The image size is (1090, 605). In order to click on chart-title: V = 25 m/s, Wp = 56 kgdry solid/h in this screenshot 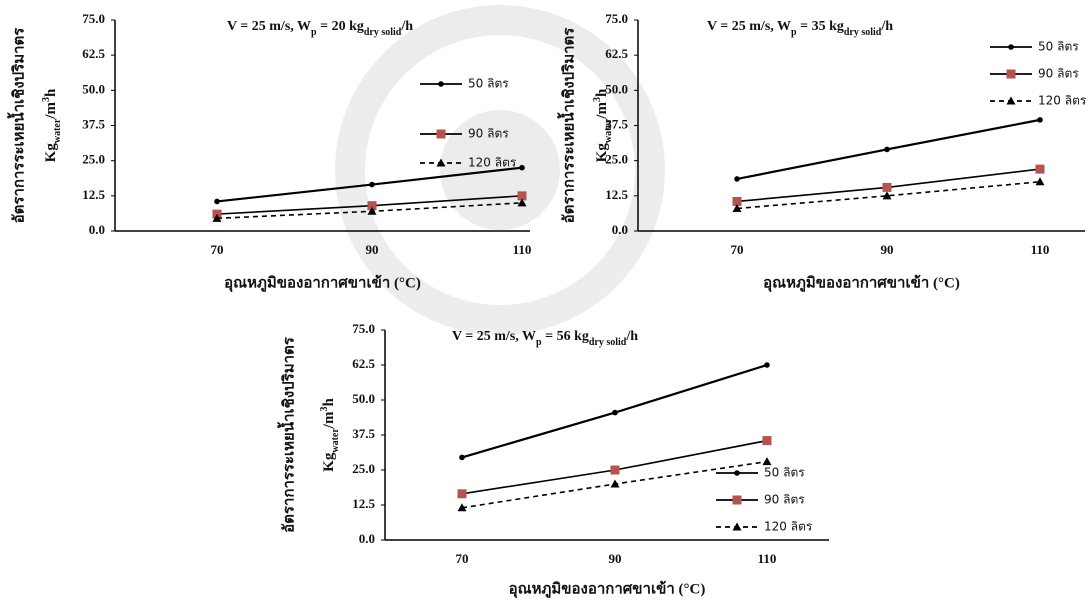, I will do `click(545, 338)`.